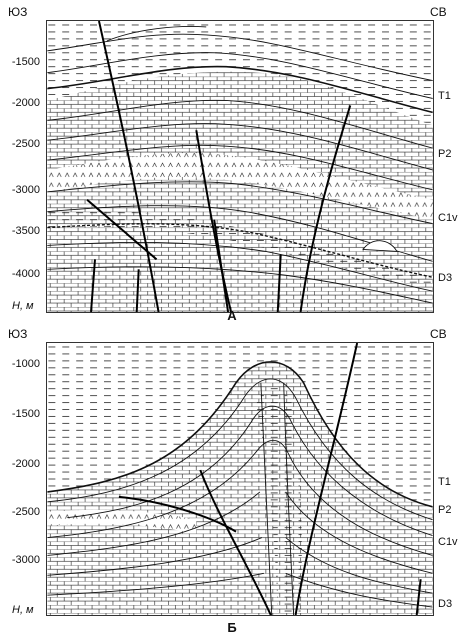  What do you see at coordinates (25, 364) in the screenshot?
I see `depth-tick: -1000` at bounding box center [25, 364].